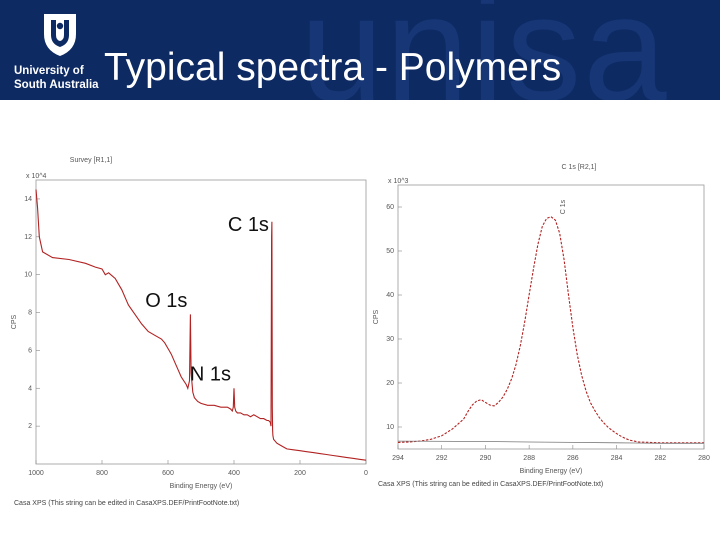  I want to click on logo-line-2: South Australia, so click(56, 85).